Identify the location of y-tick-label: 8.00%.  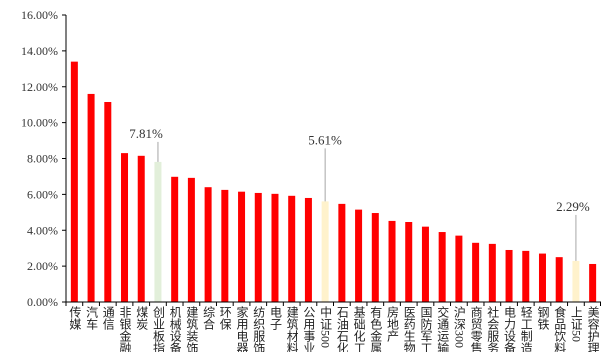
(42, 159).